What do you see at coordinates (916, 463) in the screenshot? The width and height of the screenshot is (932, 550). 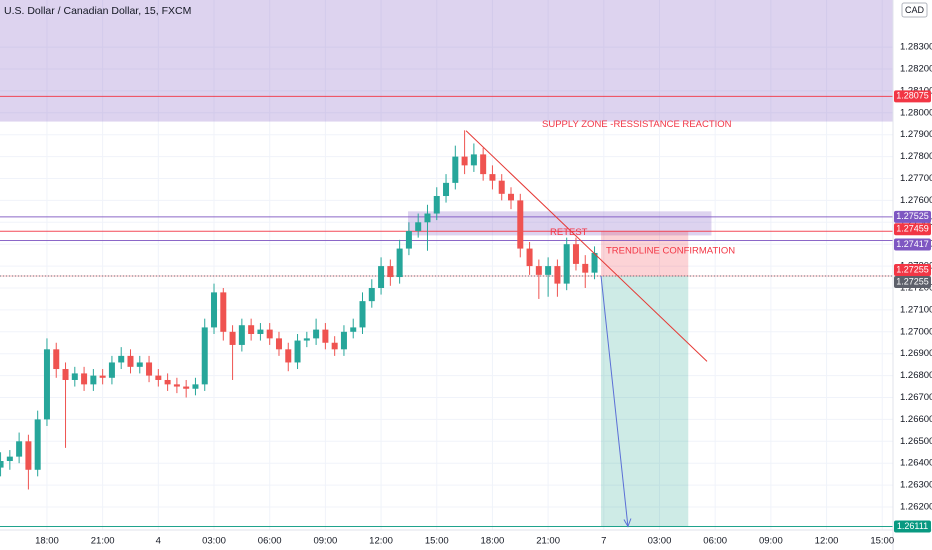 I see `y-tick-label: 1.26400` at bounding box center [916, 463].